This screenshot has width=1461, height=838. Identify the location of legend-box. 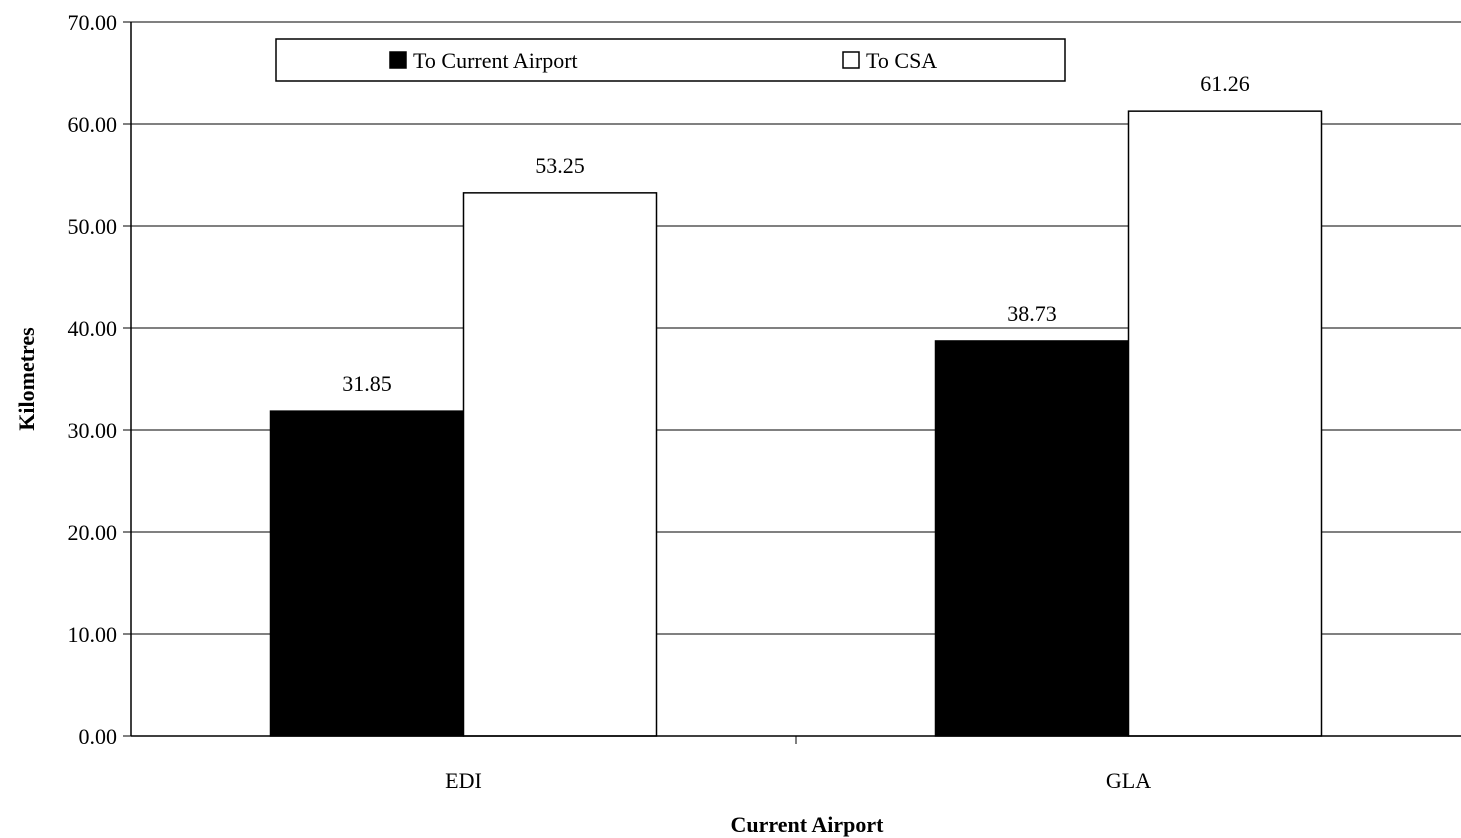
(670, 60).